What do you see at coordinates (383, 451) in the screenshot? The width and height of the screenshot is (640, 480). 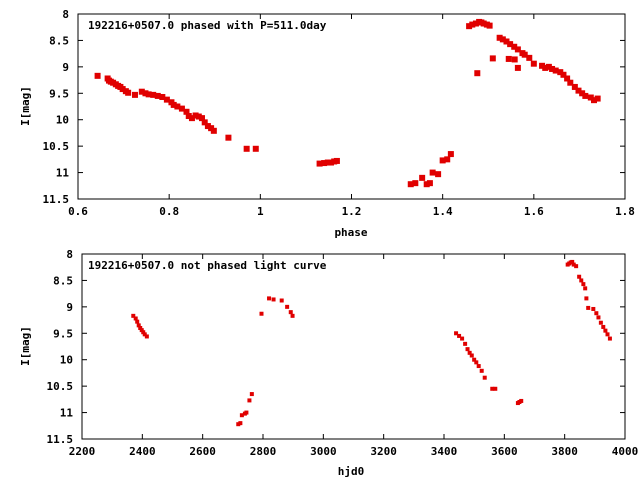 I see `x-tick-label: 3200` at bounding box center [383, 451].